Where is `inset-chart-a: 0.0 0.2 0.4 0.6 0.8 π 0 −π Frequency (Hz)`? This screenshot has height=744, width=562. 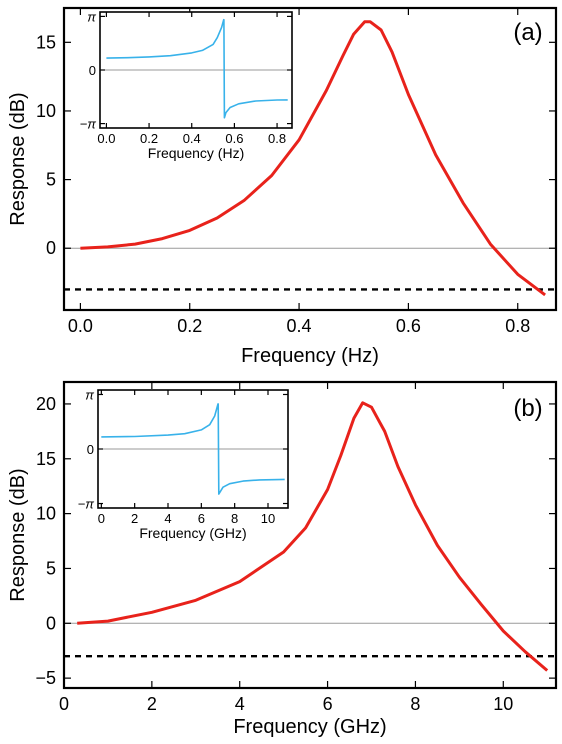 inset-chart-a: 0.0 0.2 0.4 0.6 0.8 π 0 −π Frequency (Hz) is located at coordinates (186, 85).